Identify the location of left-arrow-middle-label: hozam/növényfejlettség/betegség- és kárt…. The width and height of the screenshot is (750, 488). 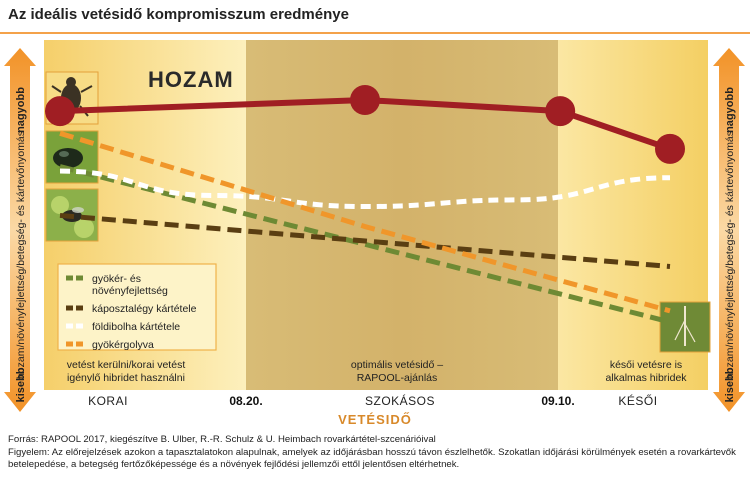
(21, 255).